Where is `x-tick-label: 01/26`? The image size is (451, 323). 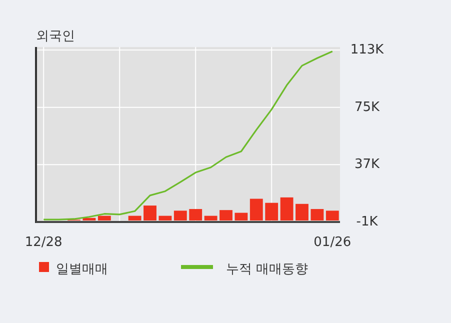 x-tick-label: 01/26 is located at coordinates (333, 242).